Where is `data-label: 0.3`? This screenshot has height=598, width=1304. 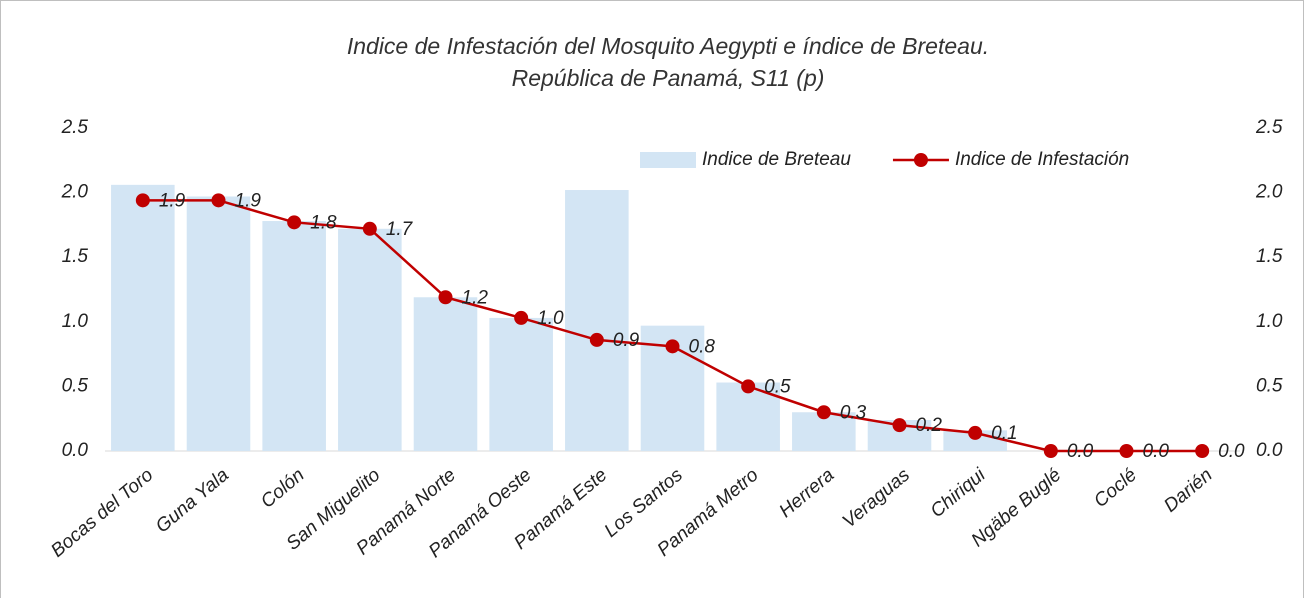 data-label: 0.3 is located at coordinates (853, 412).